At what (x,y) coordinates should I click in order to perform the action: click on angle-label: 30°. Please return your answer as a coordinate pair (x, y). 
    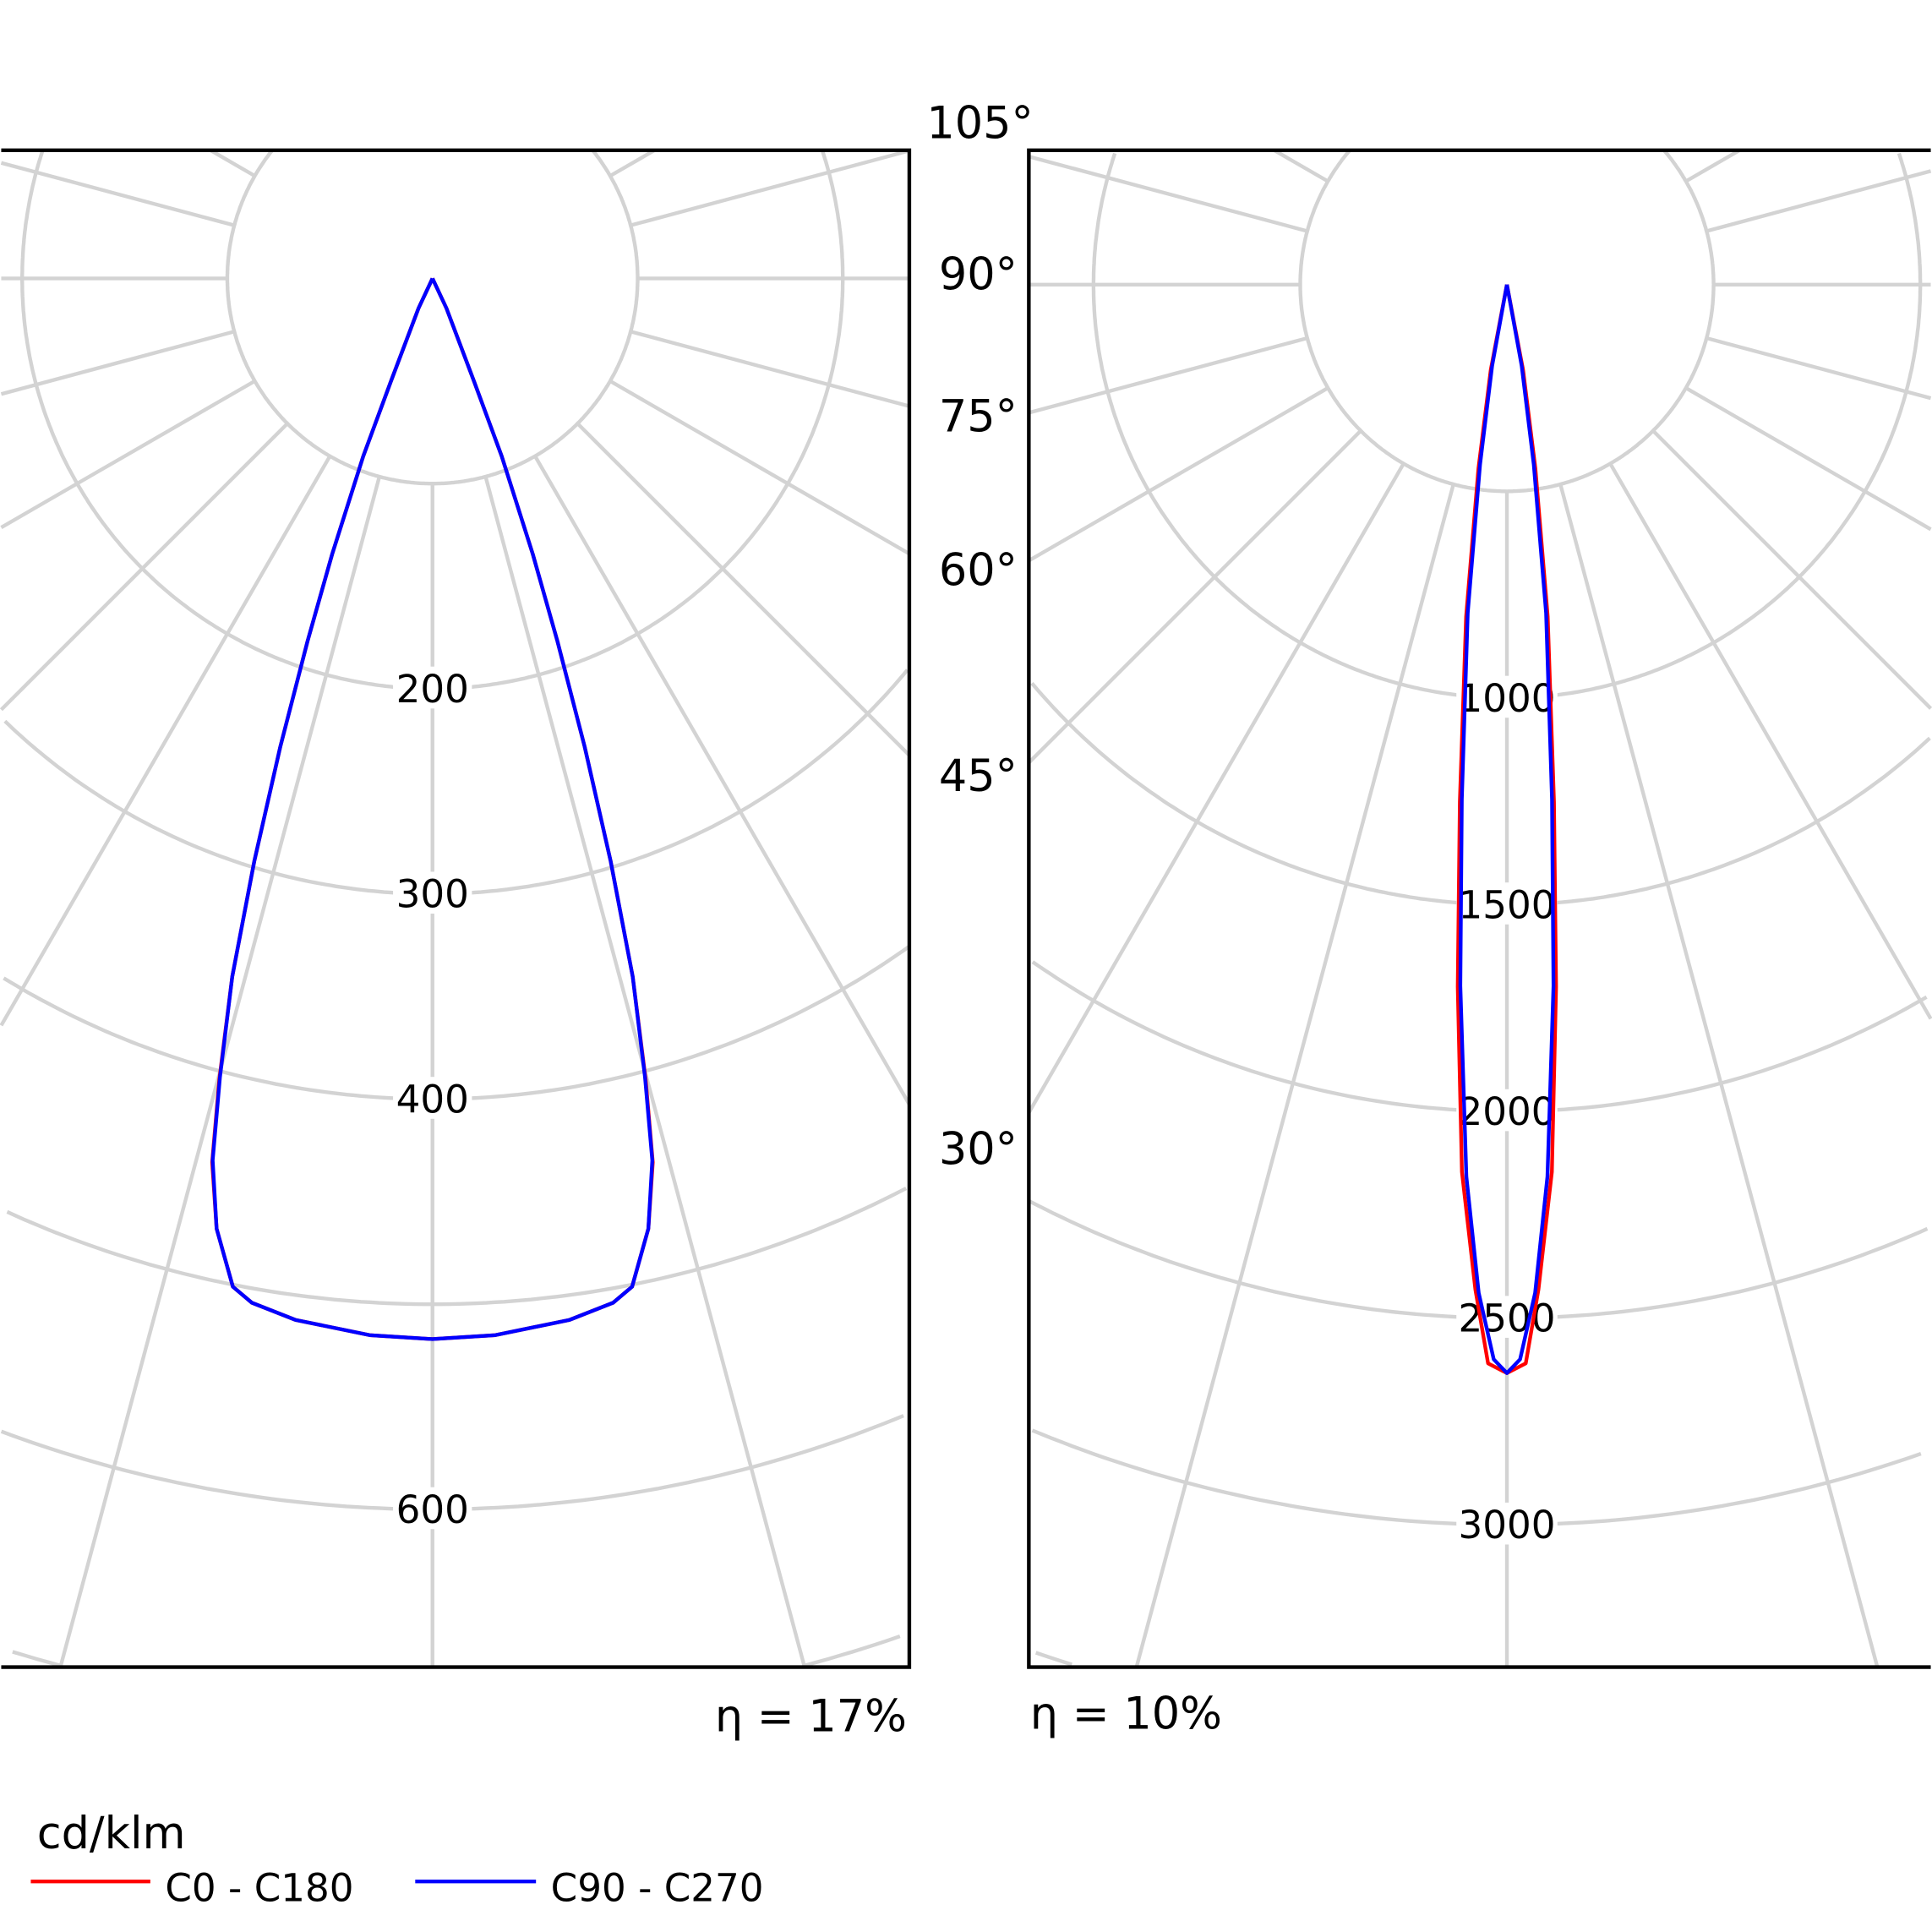
    Looking at the image, I should click on (978, 1150).